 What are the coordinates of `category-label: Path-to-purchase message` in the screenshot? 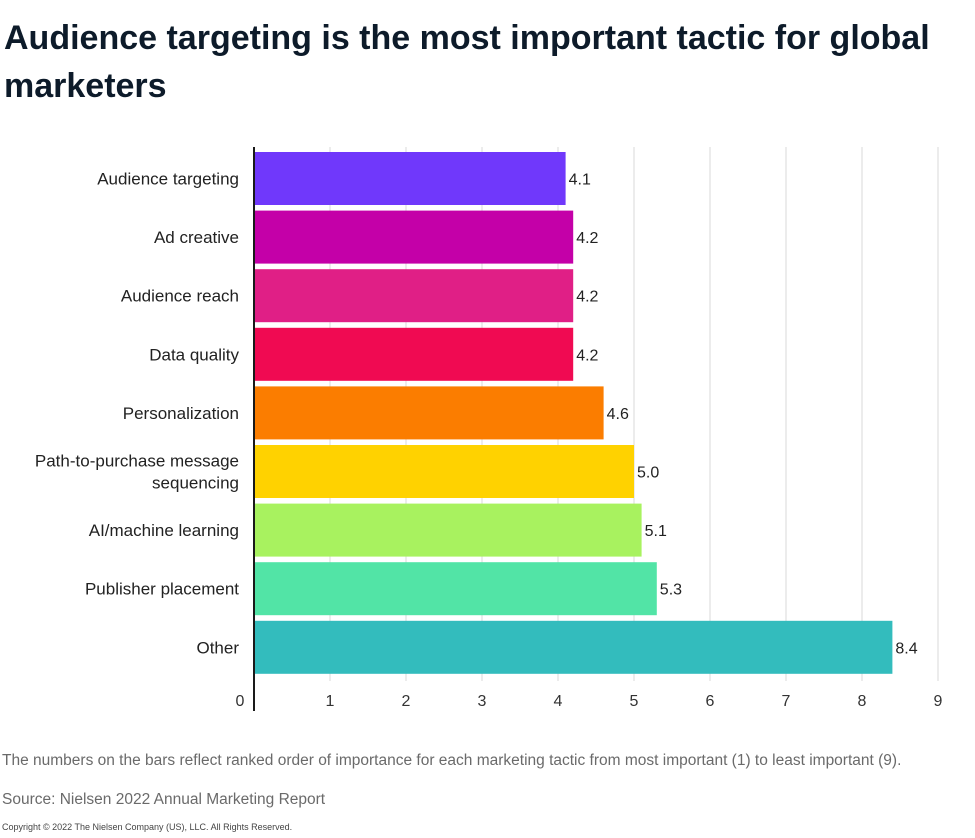 It's located at (137, 461).